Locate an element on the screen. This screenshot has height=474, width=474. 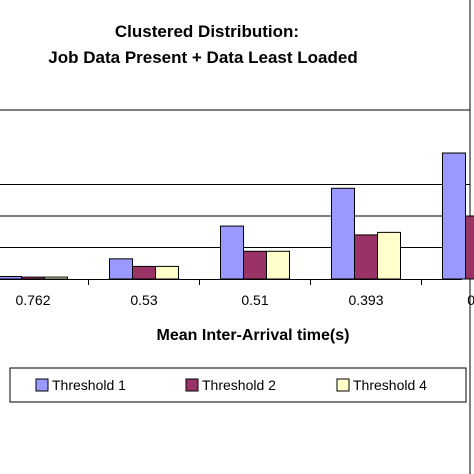
legend: Threshold 1 Threshold 2 Threshold 4 is located at coordinates (238, 385).